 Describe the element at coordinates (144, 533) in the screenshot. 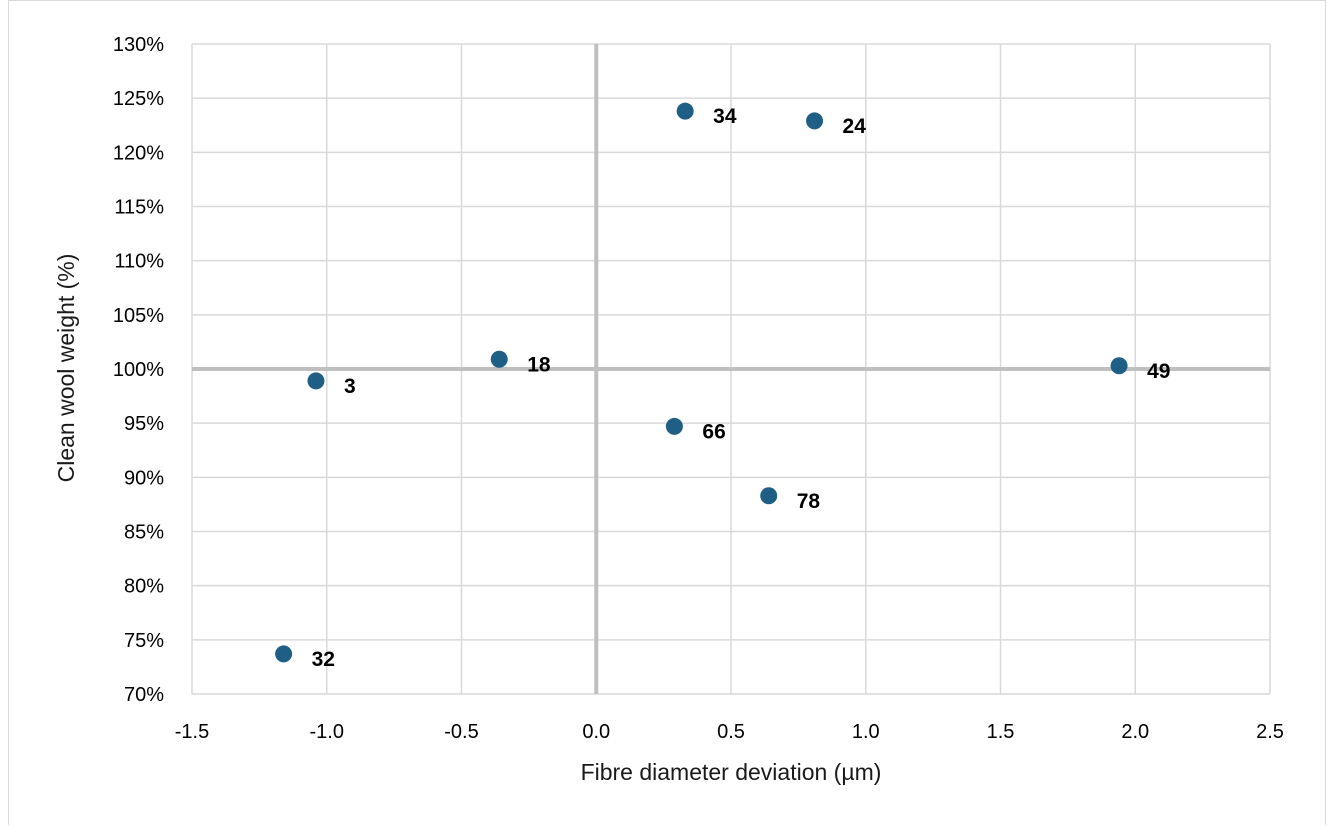

I see `y-tick-label: 85%` at that location.